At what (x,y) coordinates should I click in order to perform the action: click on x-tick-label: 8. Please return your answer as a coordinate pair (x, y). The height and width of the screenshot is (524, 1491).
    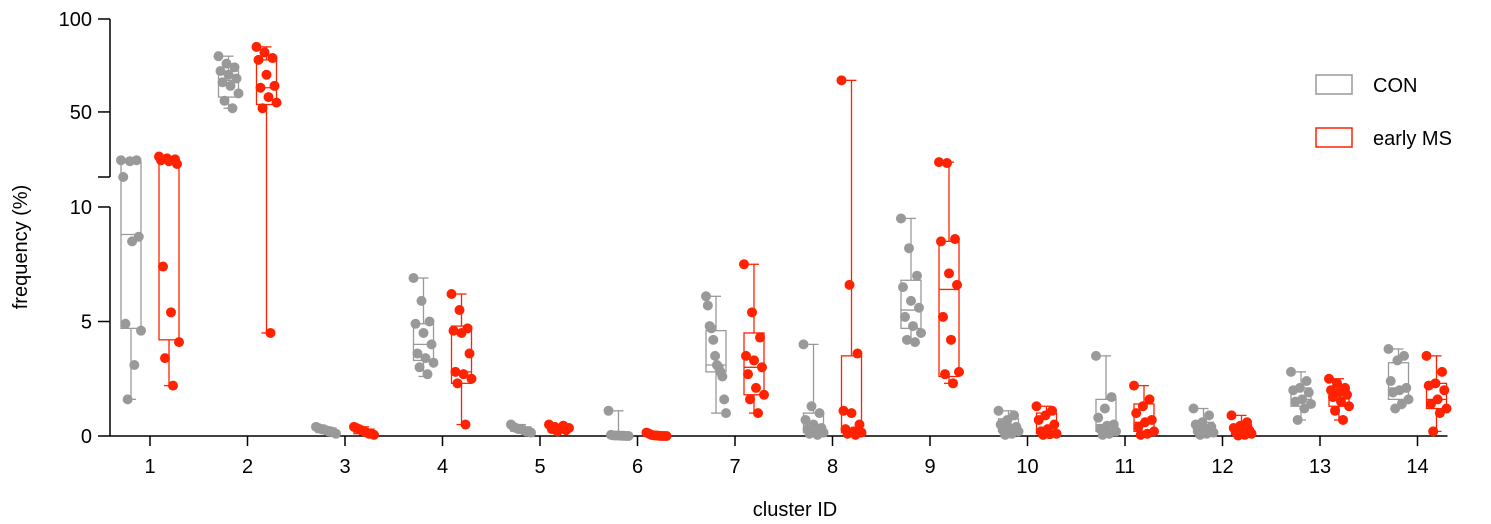
    Looking at the image, I should click on (832, 467).